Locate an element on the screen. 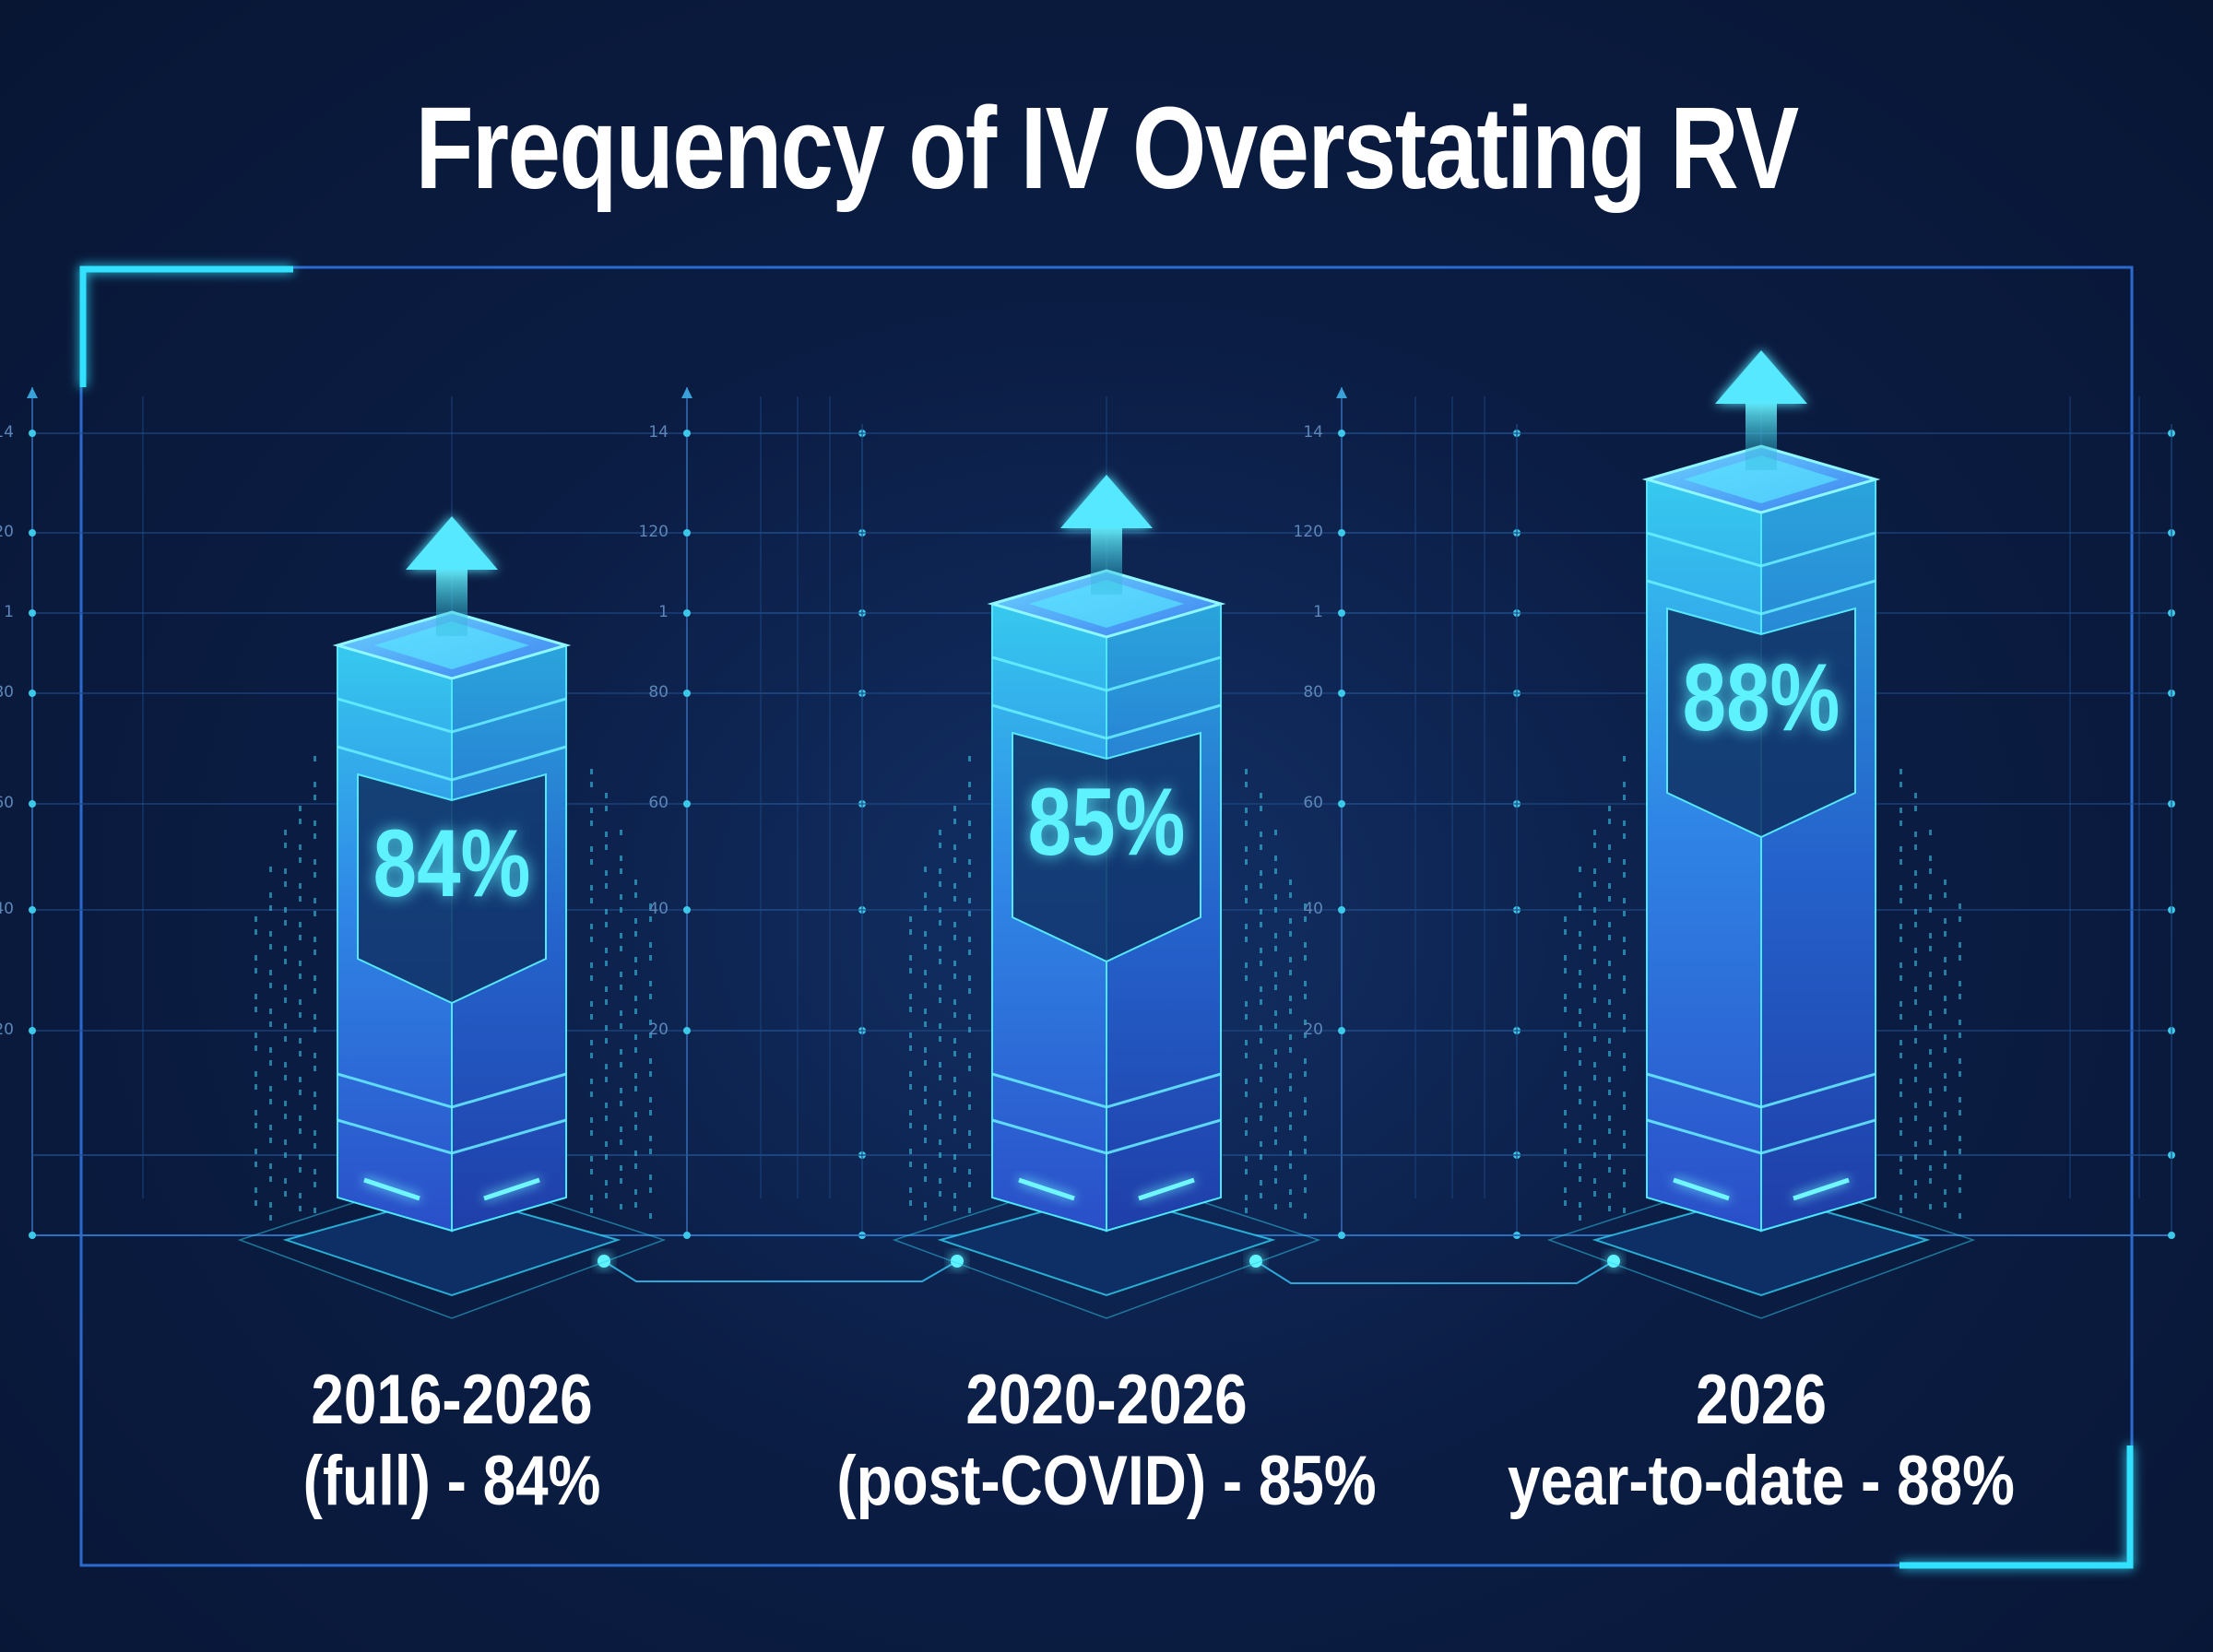  bar-arrow-shaft is located at coordinates (451, 599).